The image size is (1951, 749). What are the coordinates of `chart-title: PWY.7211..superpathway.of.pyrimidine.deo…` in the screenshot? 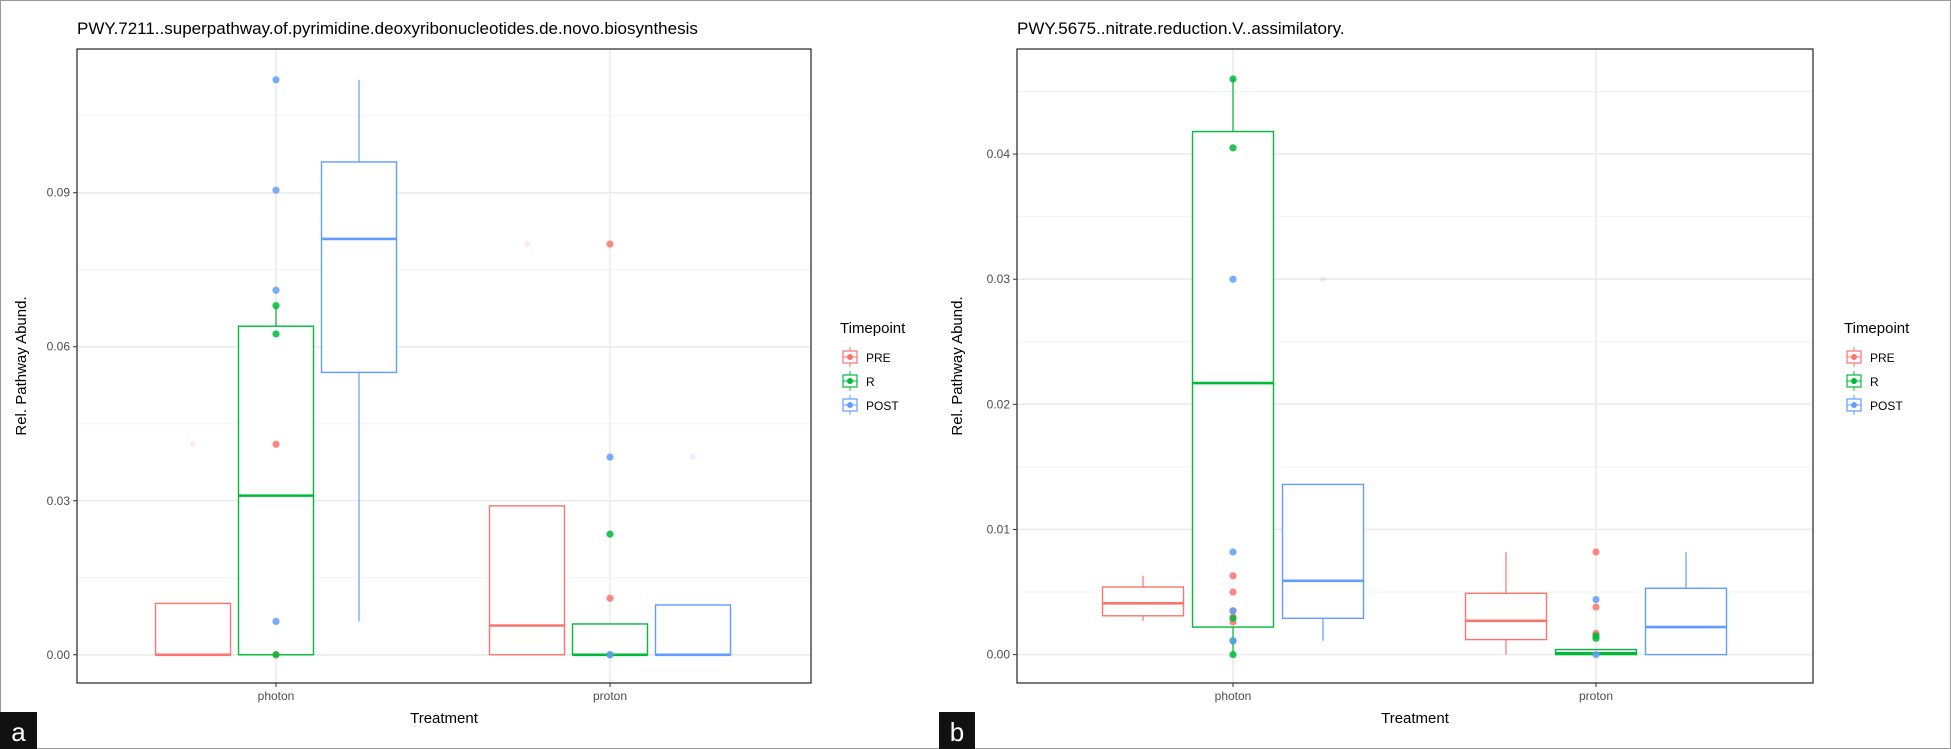 It's located at (387, 28).